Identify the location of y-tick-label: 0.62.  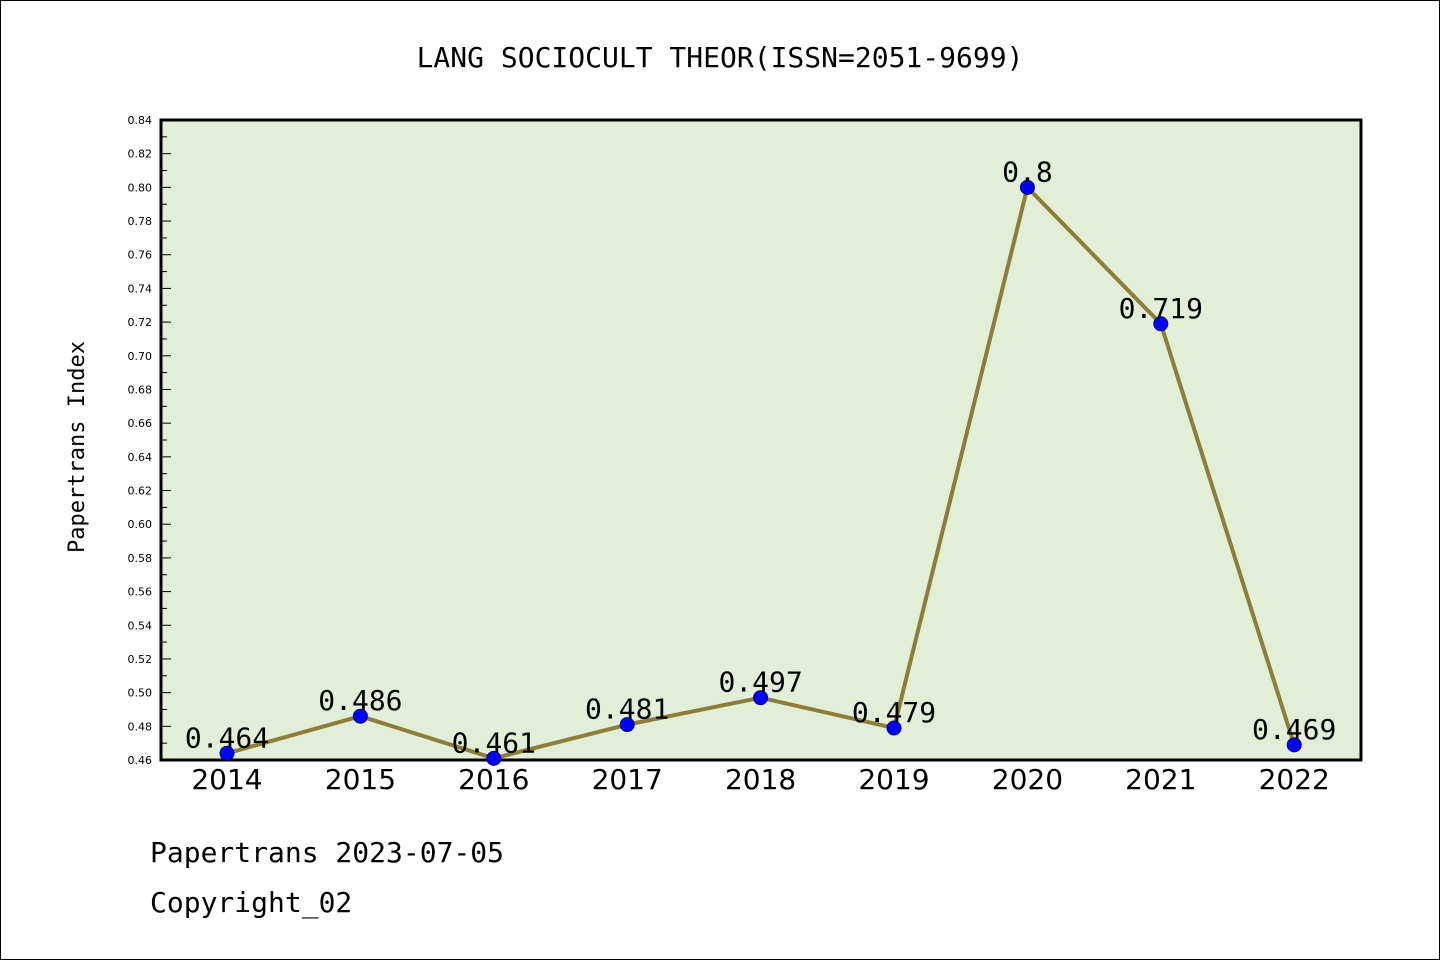
(140, 491).